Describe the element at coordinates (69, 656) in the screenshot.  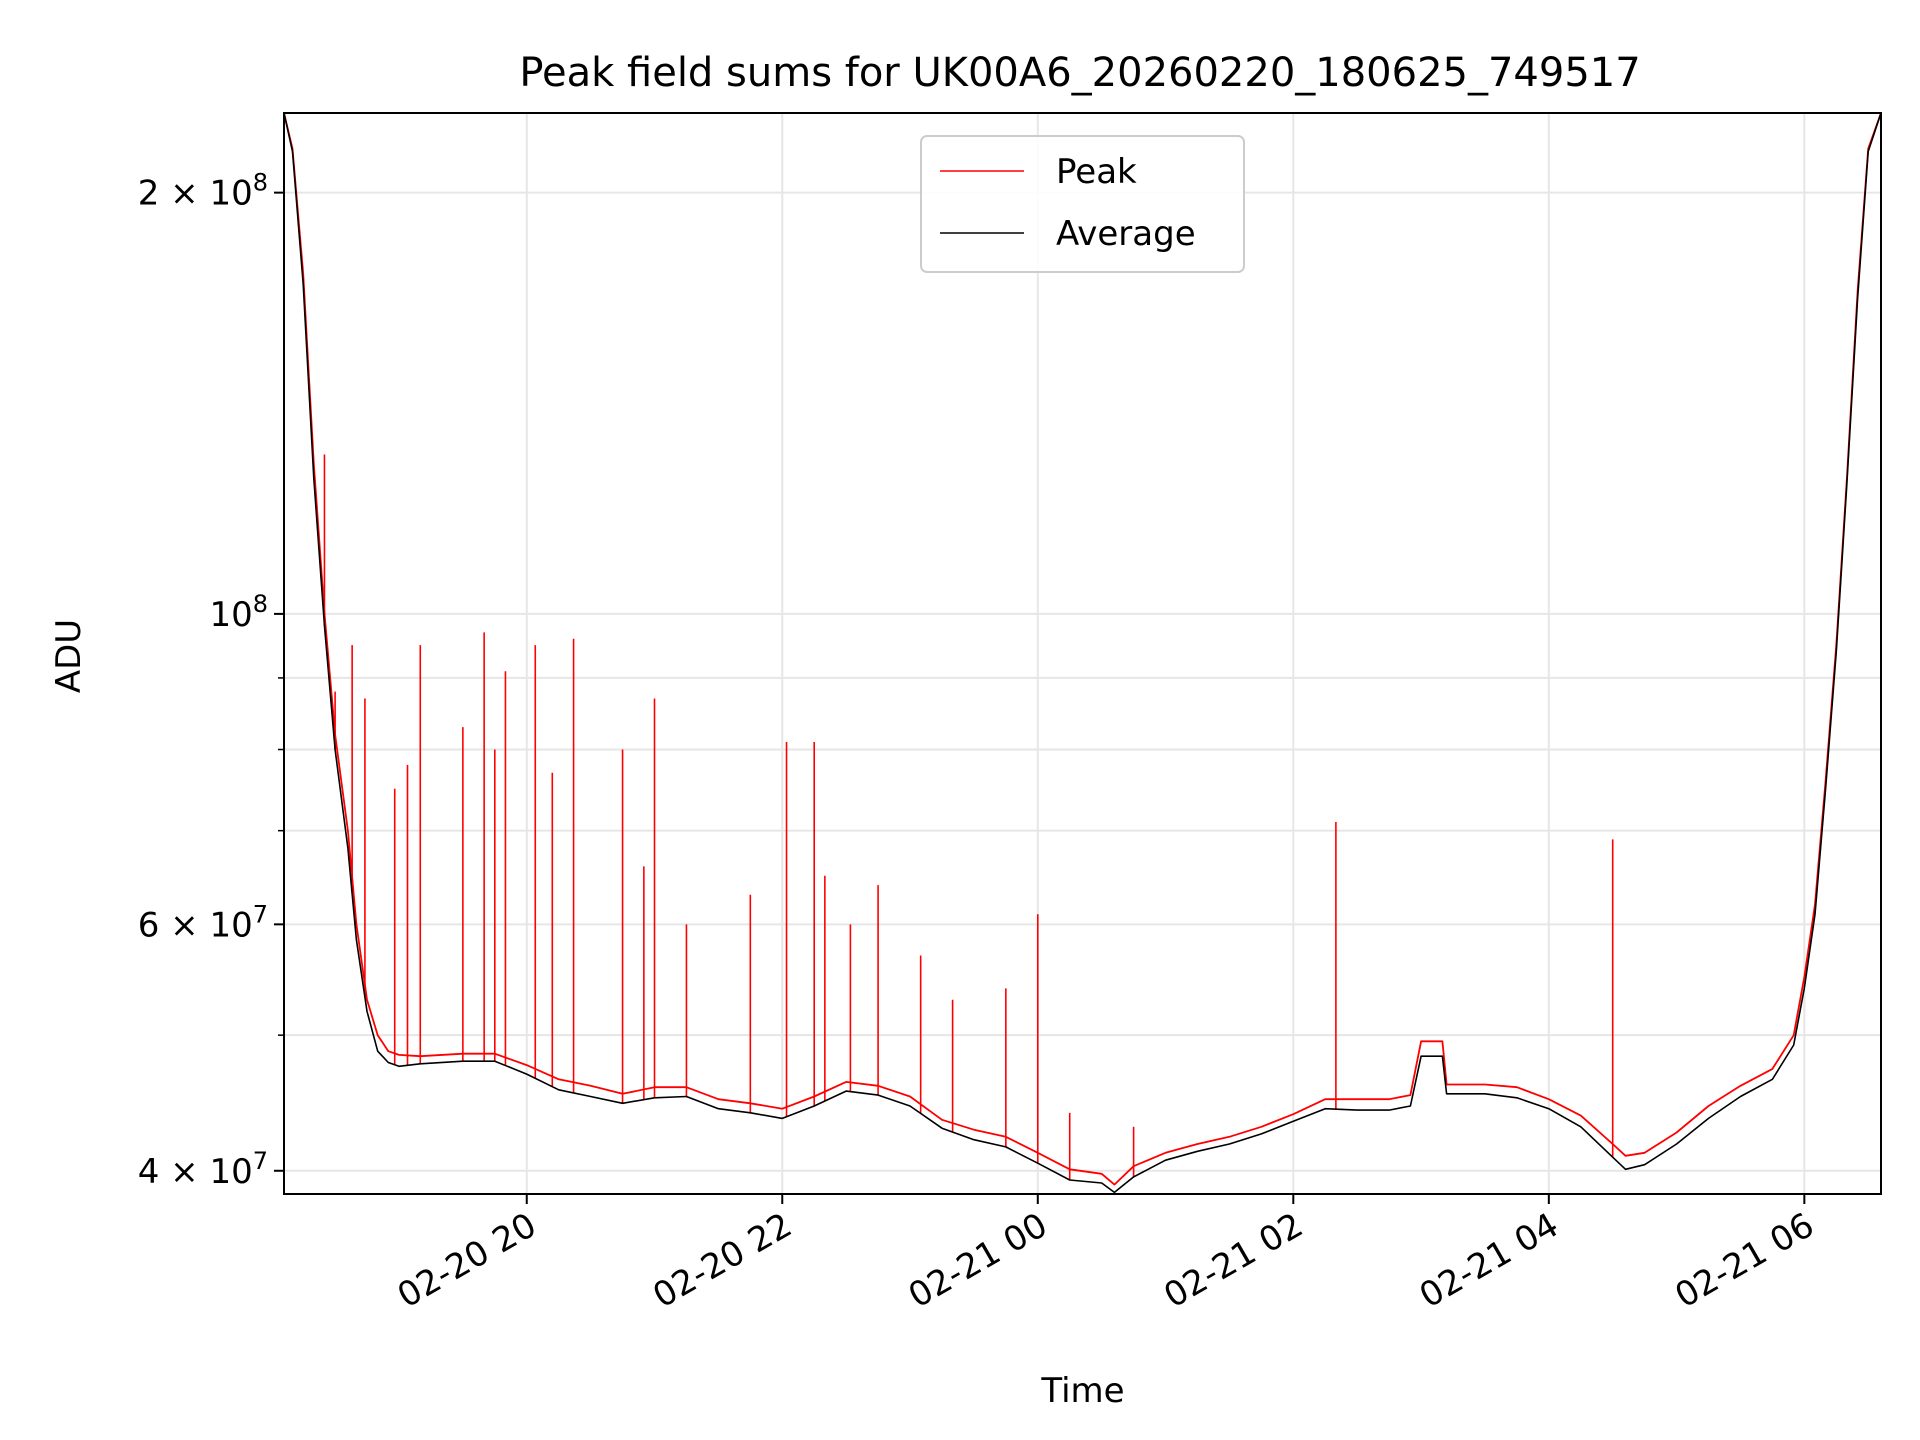
I see `y-axis-label: ADU` at that location.